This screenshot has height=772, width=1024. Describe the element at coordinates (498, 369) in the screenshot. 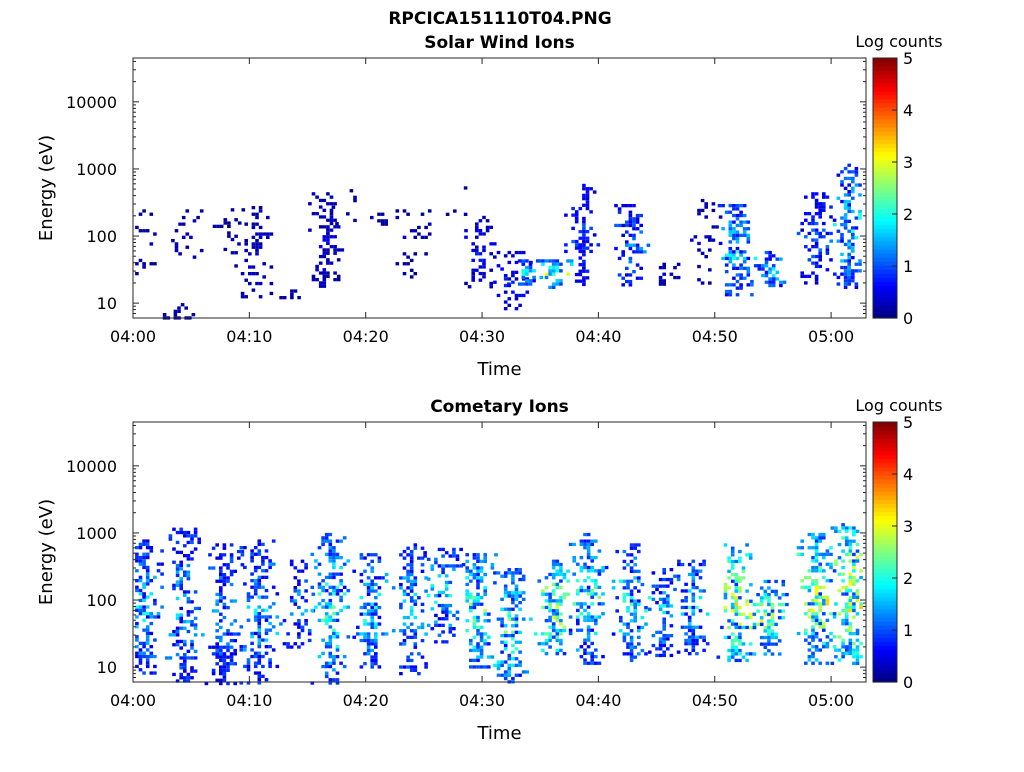

I see `x-axis-label: Time` at that location.